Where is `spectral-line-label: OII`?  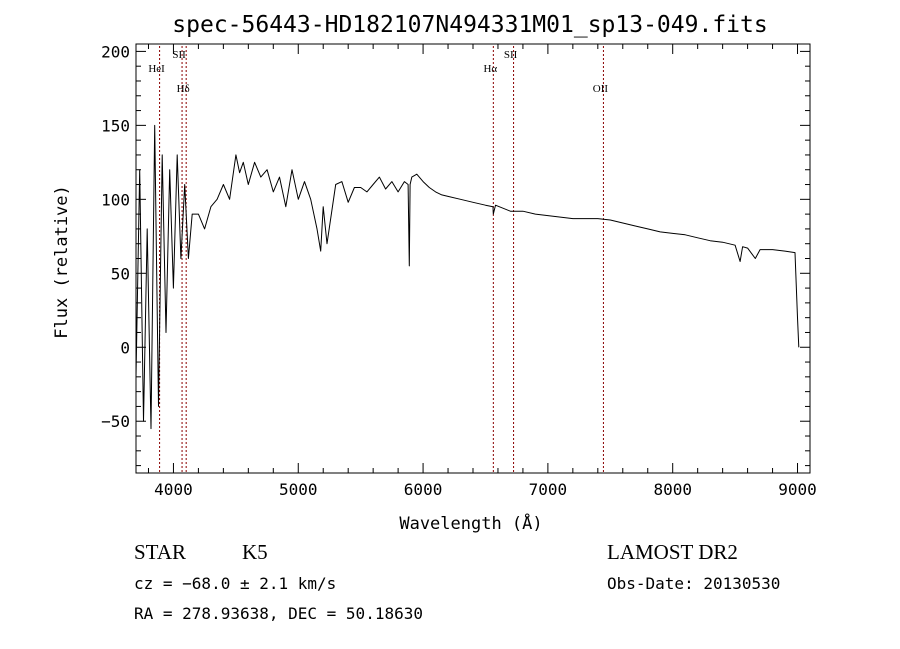 spectral-line-label: OII is located at coordinates (601, 89).